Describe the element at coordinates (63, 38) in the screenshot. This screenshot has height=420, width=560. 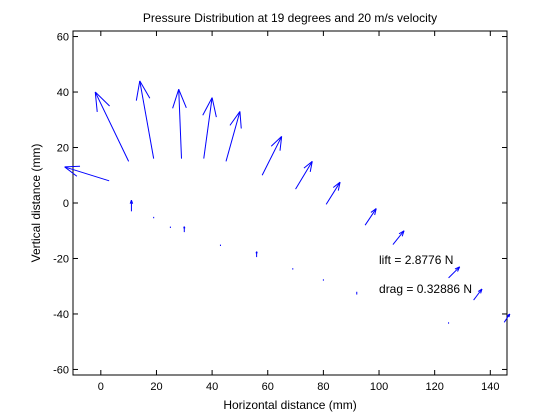
I see `y-tick-label: 60` at that location.